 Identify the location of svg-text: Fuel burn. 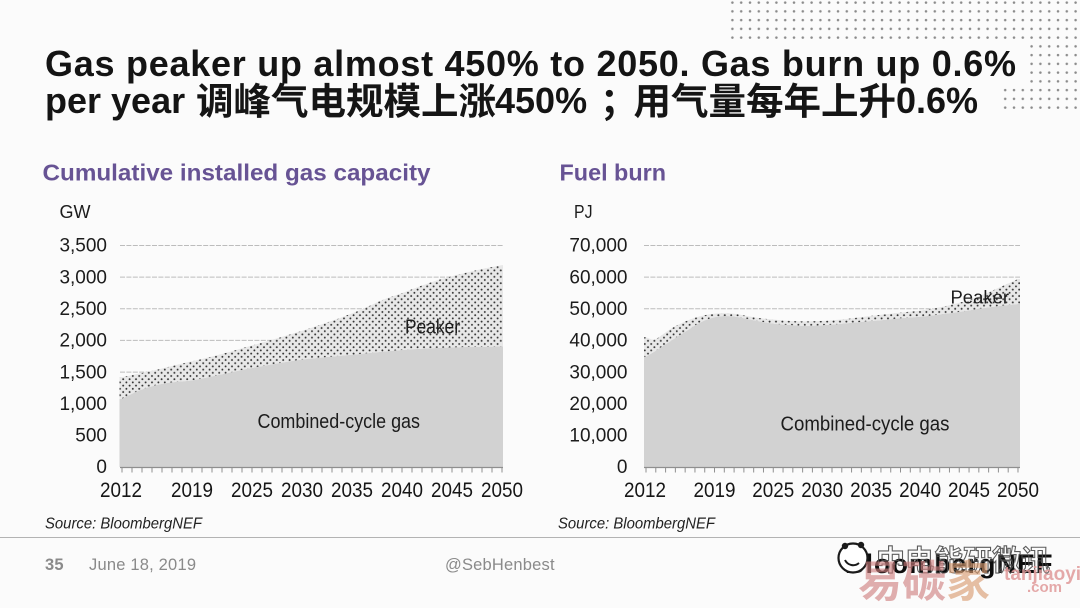
(613, 173).